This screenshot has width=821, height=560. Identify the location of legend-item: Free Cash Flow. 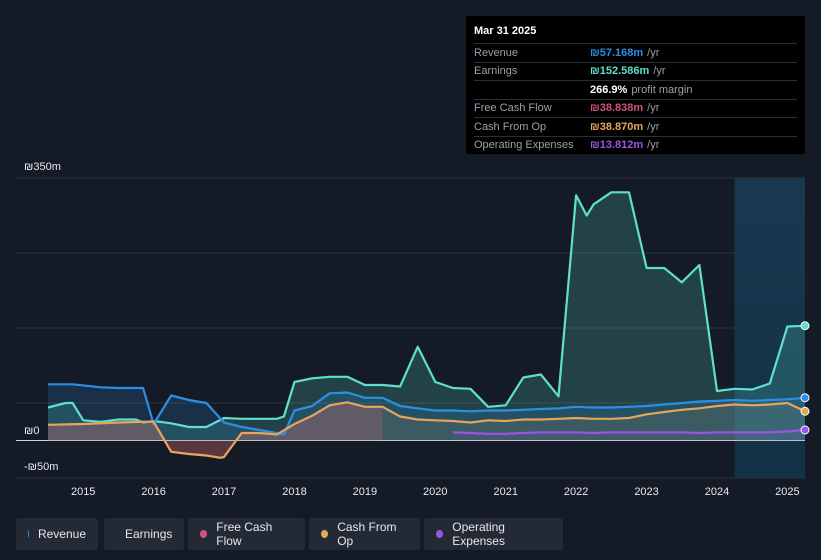
(246, 534).